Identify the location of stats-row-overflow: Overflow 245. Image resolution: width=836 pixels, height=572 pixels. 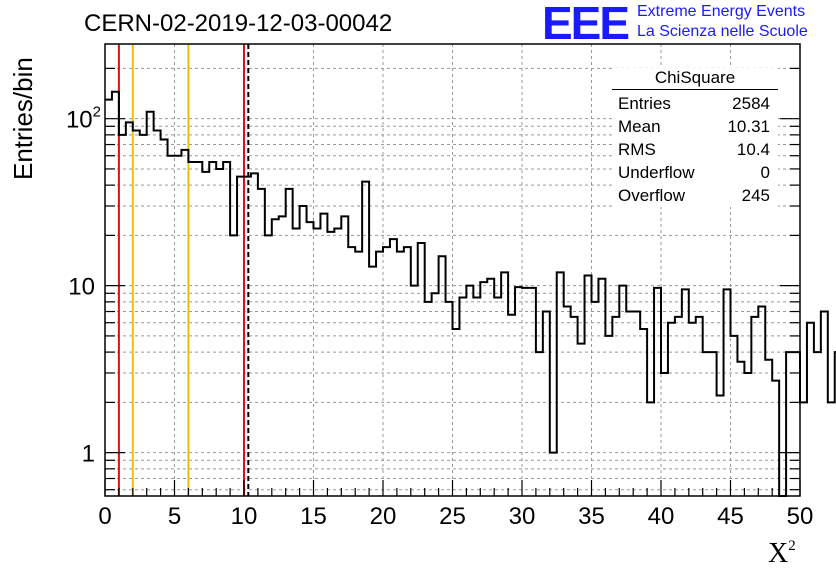
(695, 195).